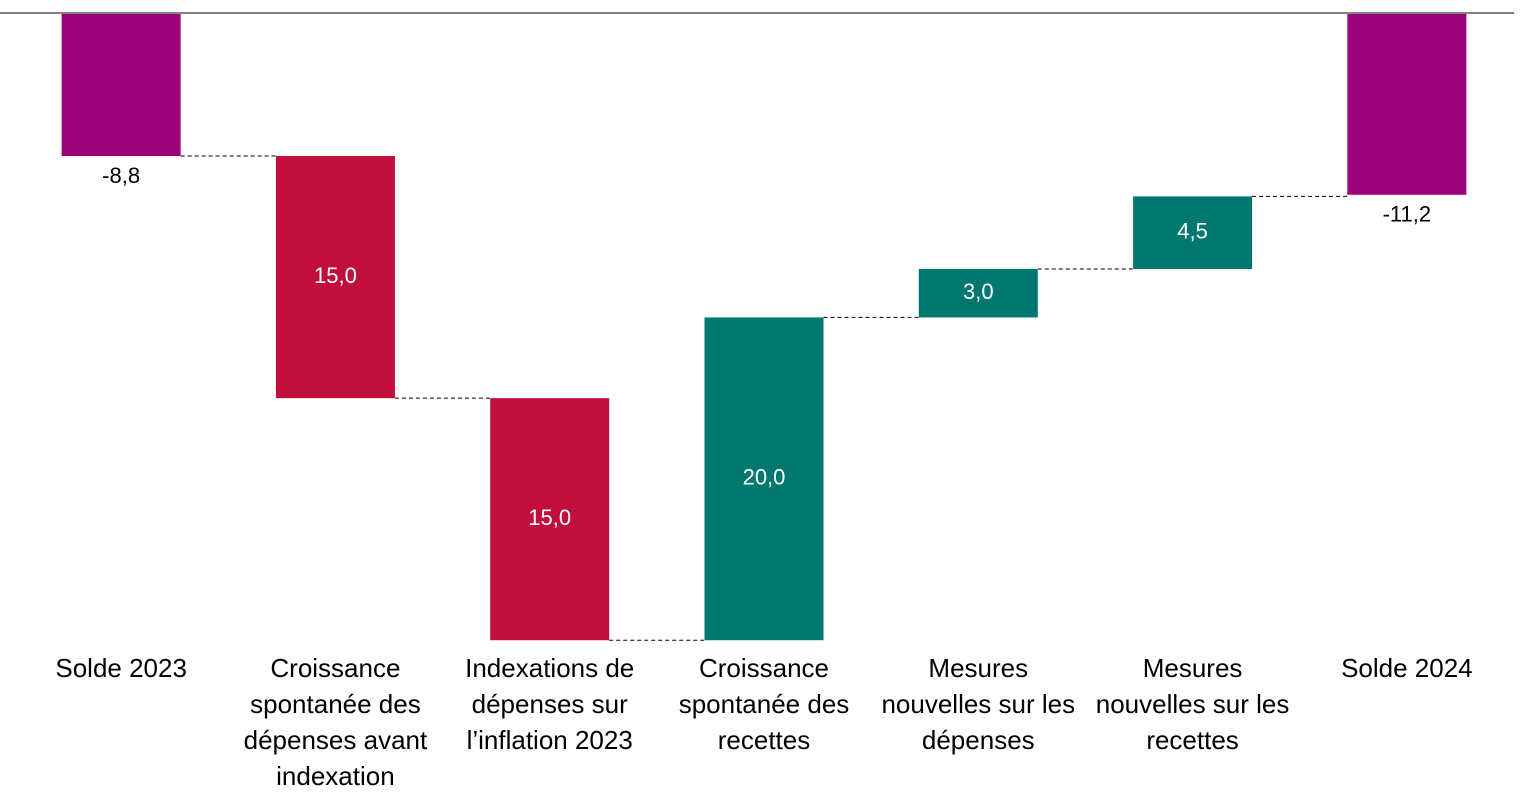 Image resolution: width=1528 pixels, height=808 pixels. I want to click on x-tick-label: Mesures nouvelles sur les recettes, so click(1192, 704).